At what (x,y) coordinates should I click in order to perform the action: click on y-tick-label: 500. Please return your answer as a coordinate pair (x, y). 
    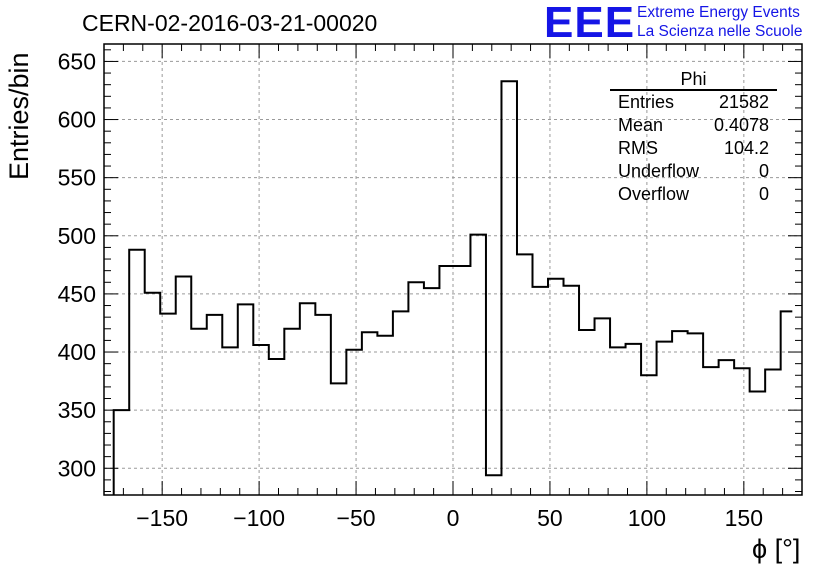
    Looking at the image, I should click on (77, 236).